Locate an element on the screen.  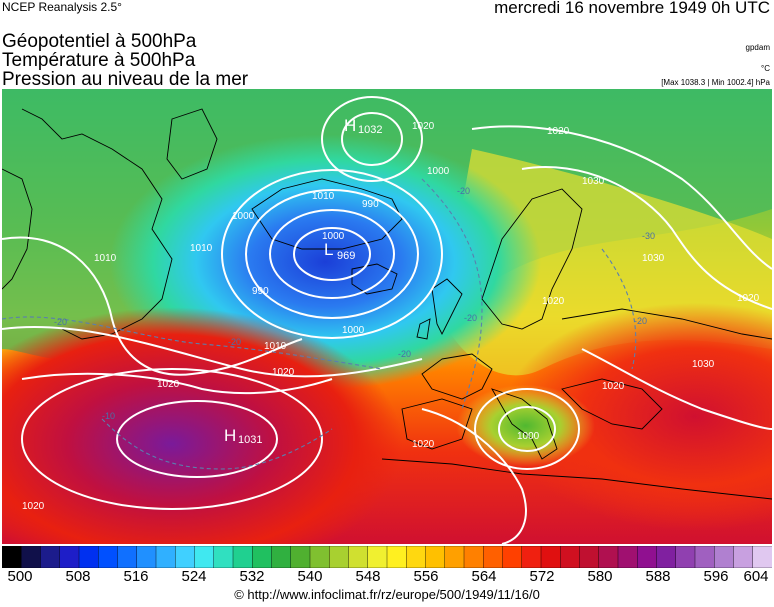
title-pressure: Pression au niveau de la mer is located at coordinates (125, 79).